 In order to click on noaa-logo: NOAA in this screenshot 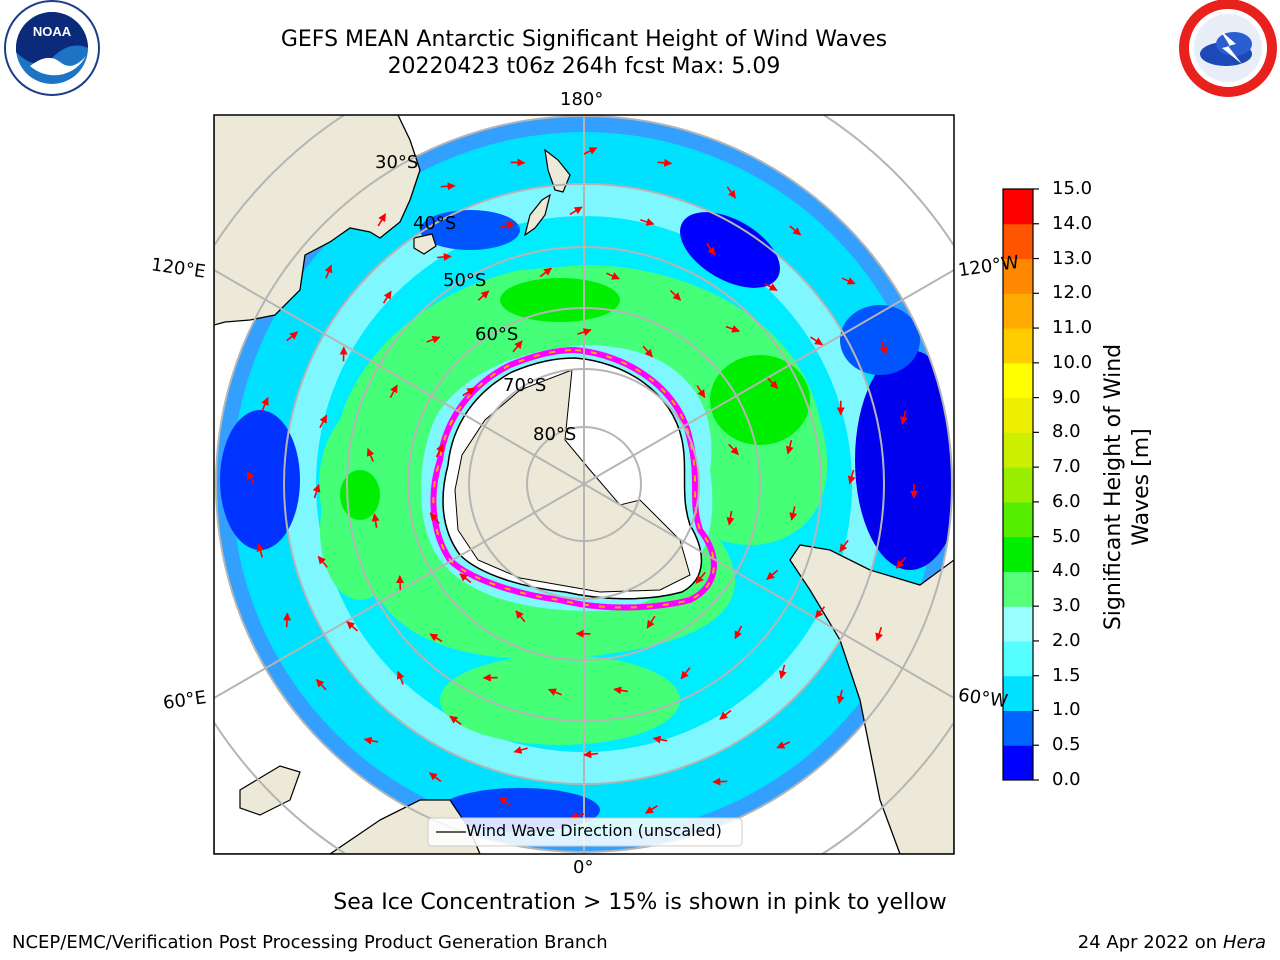, I will do `click(52, 48)`.